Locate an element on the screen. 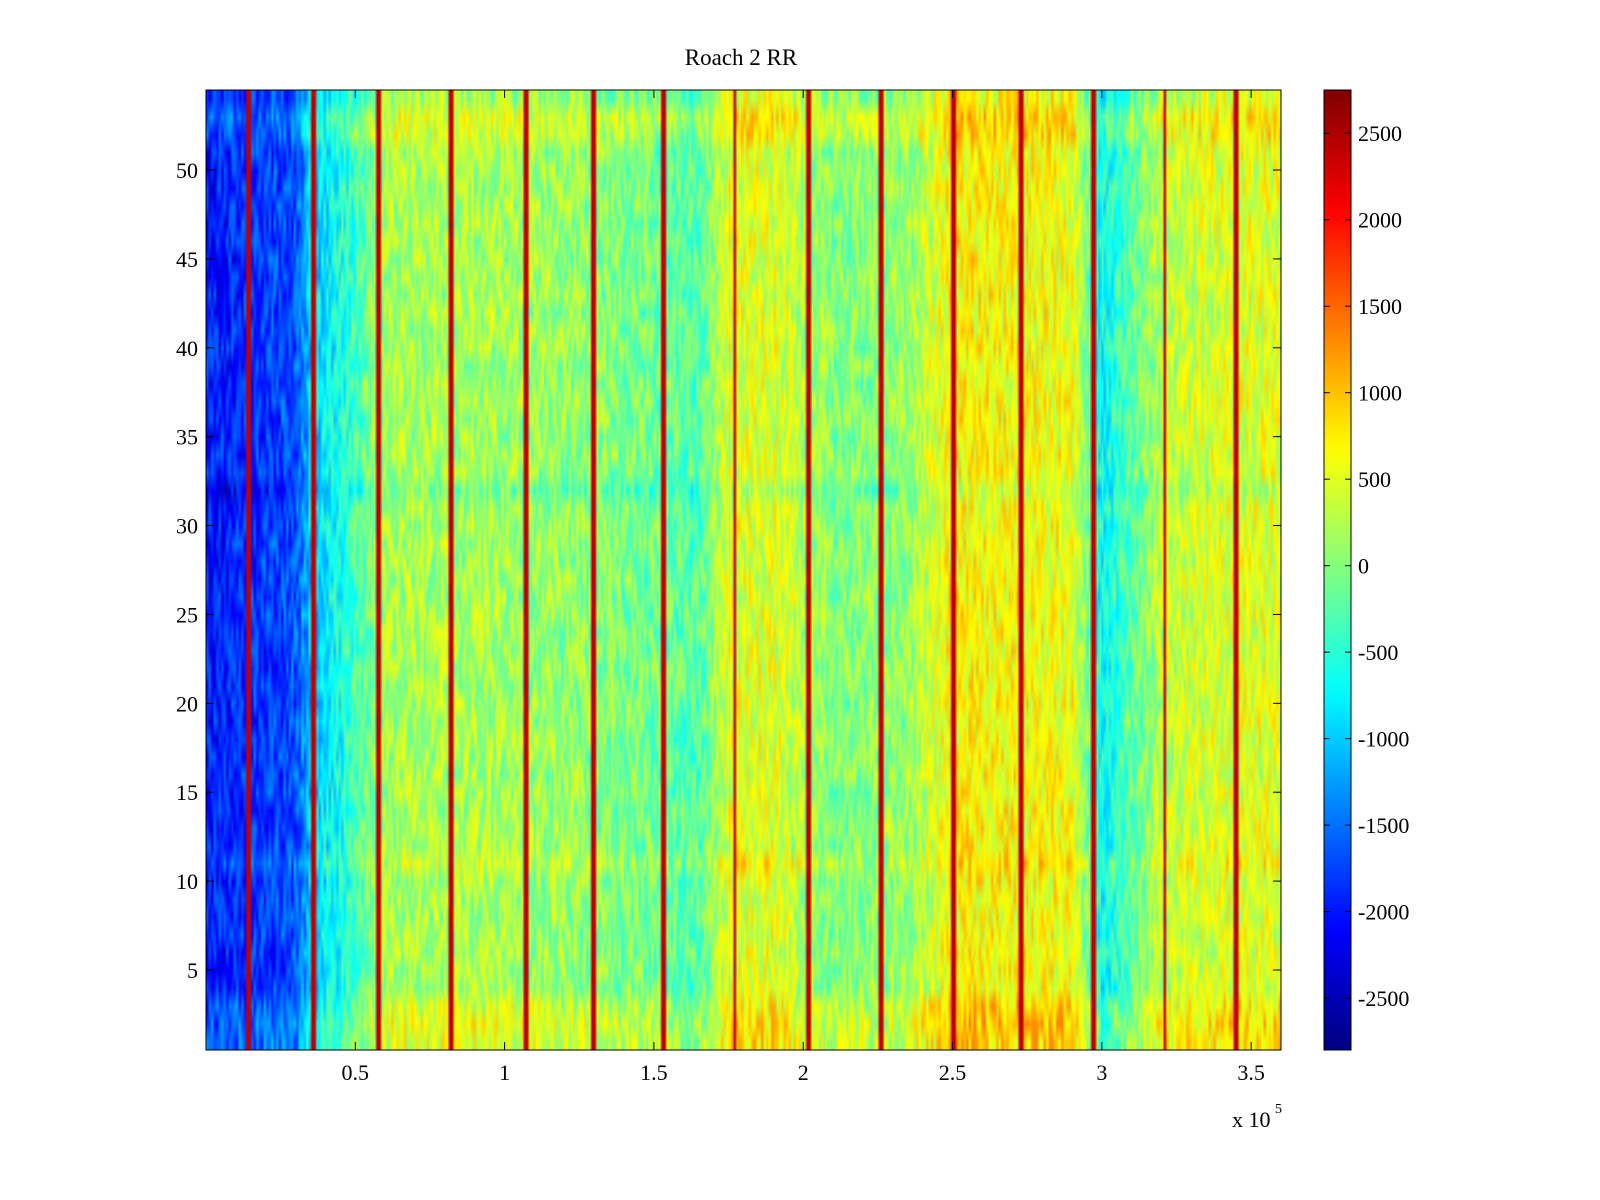 Image resolution: width=1600 pixels, height=1200 pixels. x-multiplier: x 10 5 is located at coordinates (1257, 1117).